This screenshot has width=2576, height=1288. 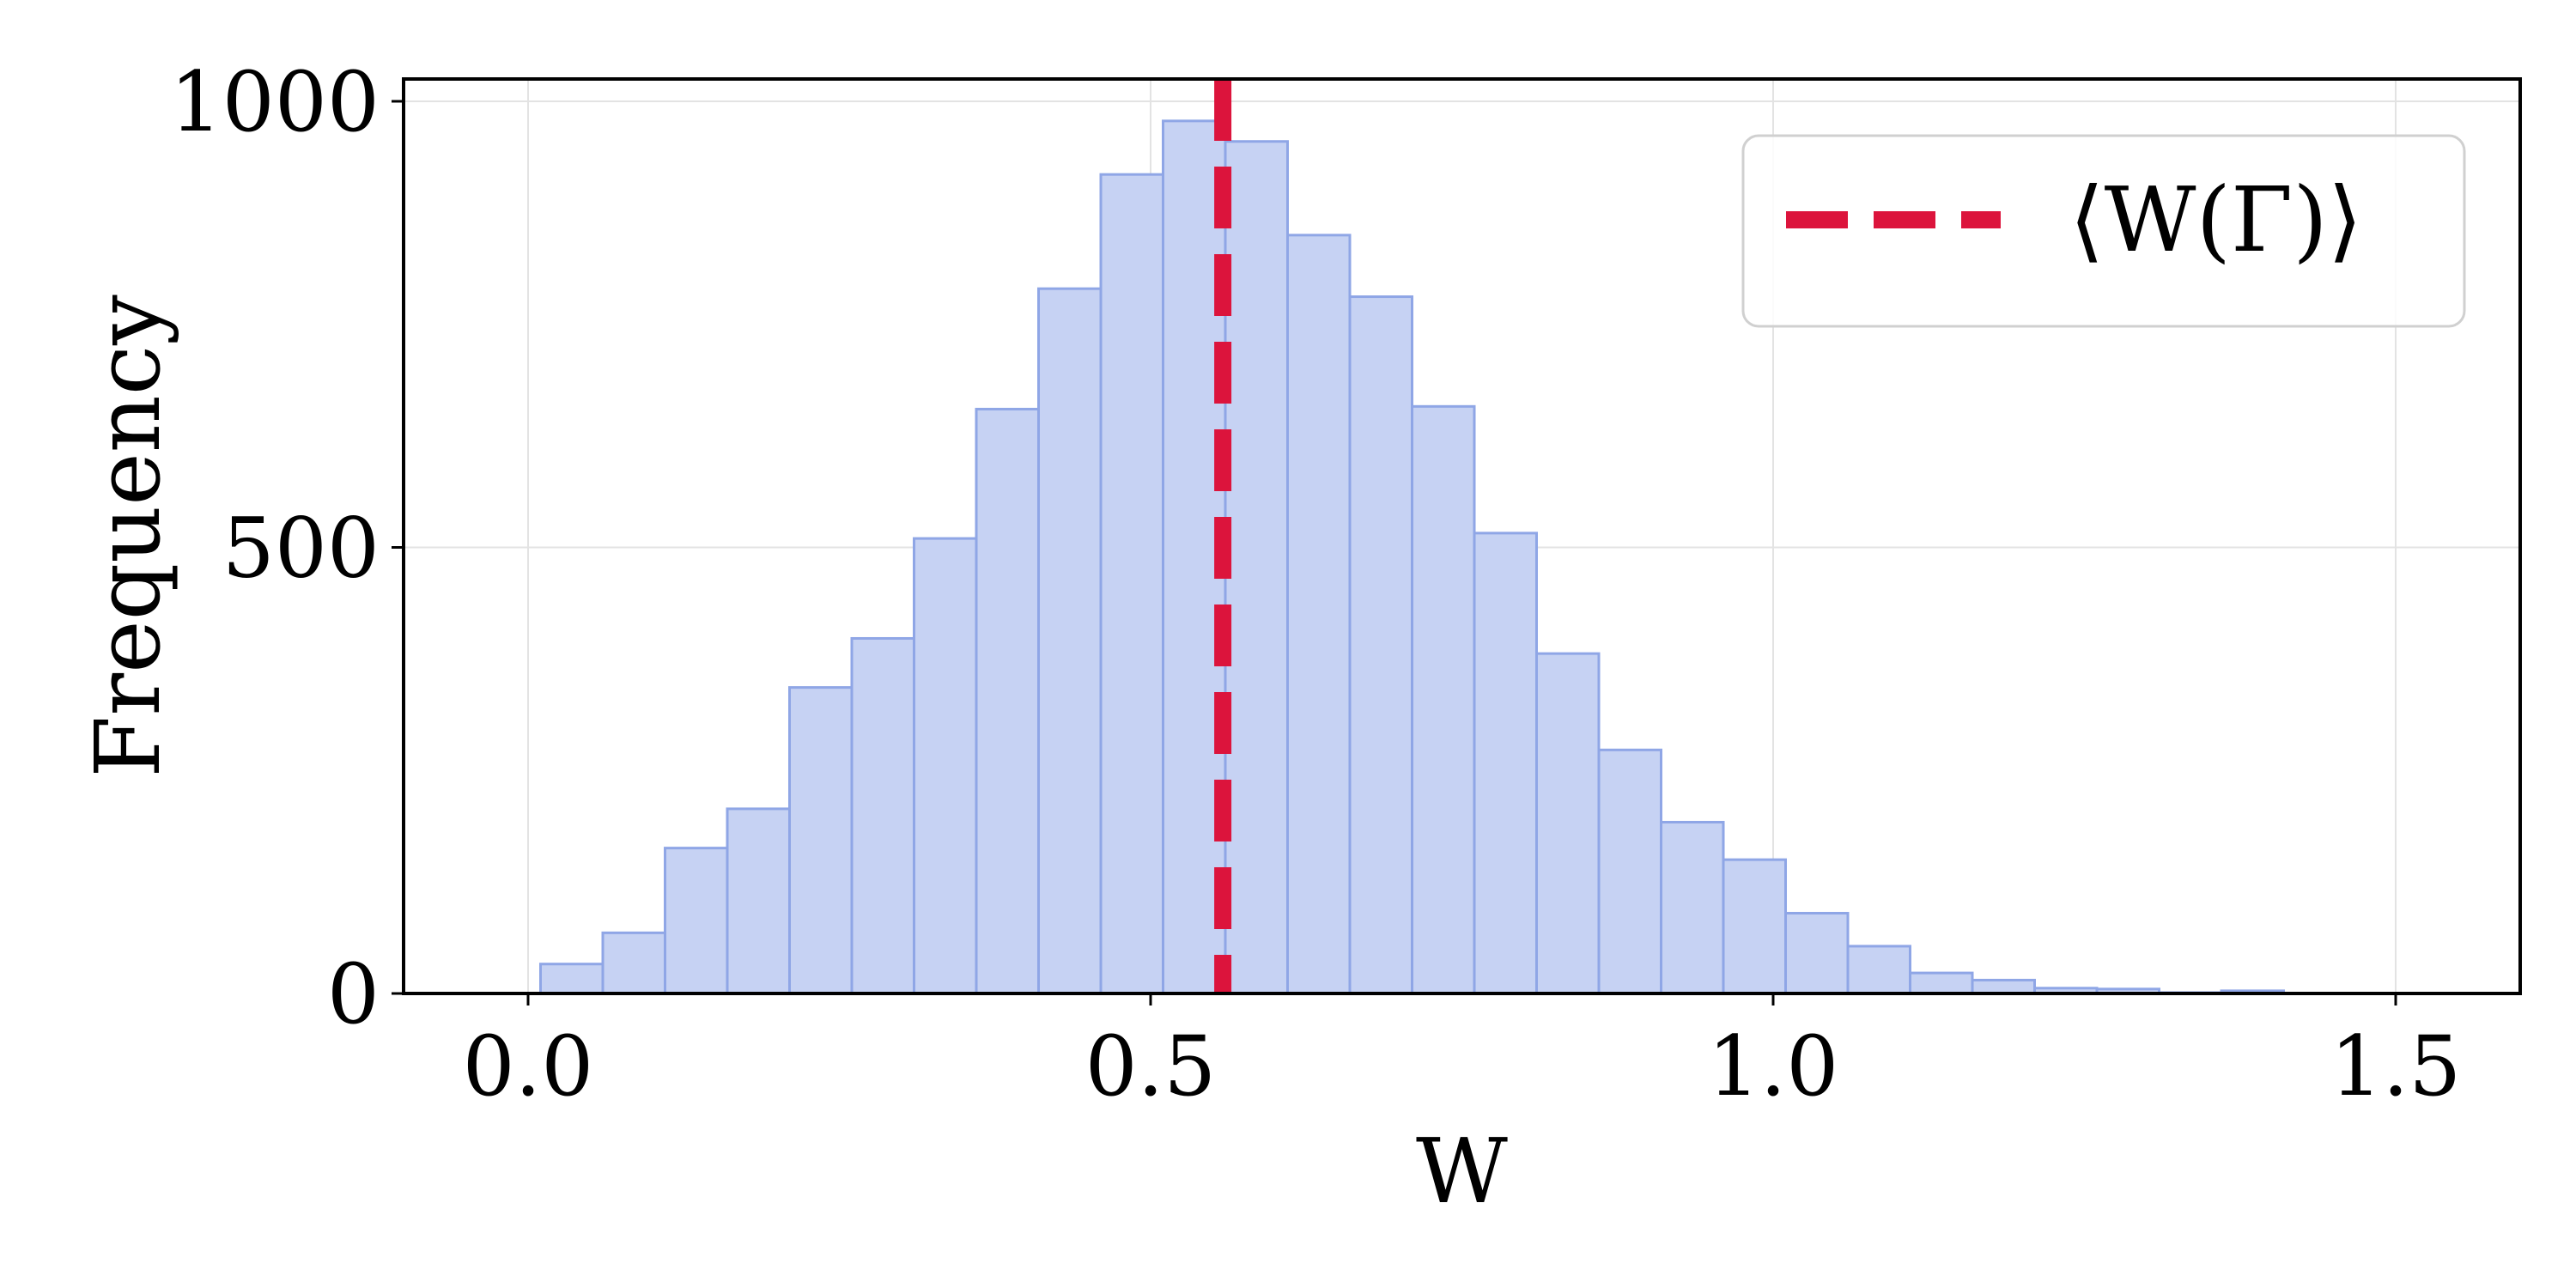 I want to click on y-tick-label: 0, so click(x=354, y=994).